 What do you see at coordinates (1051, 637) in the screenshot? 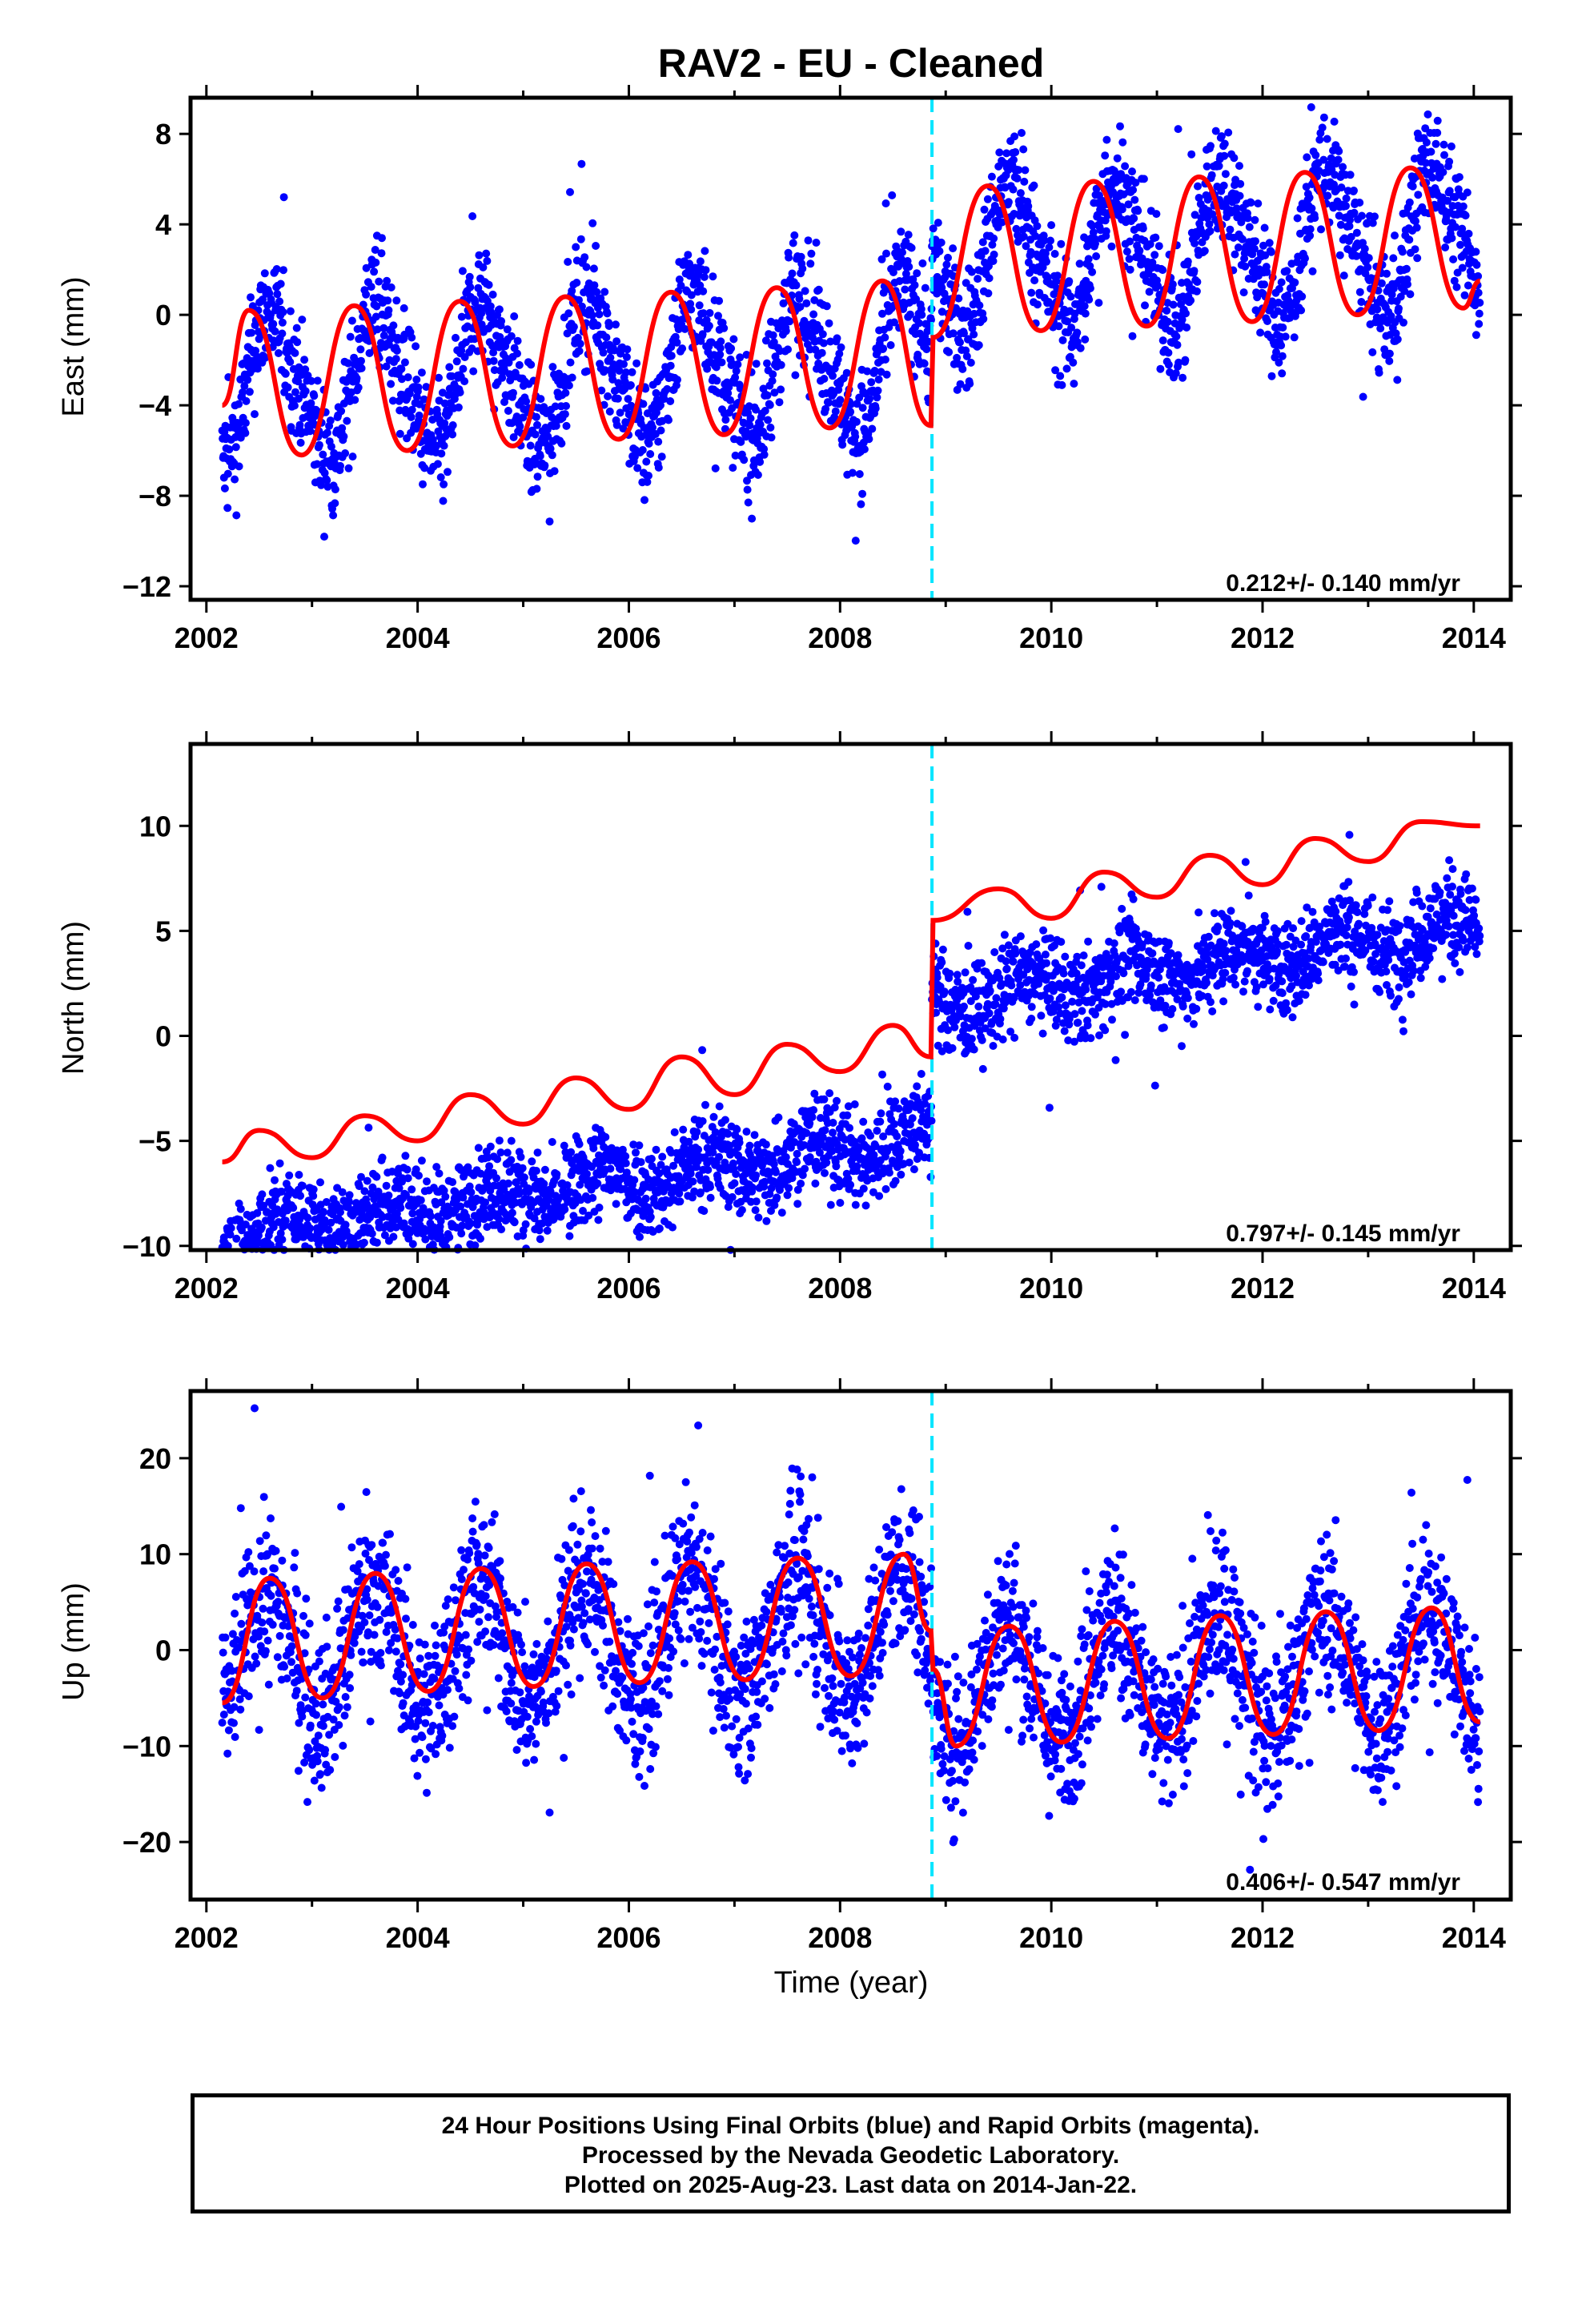
I see `east-xtick-label: 2010` at bounding box center [1051, 637].